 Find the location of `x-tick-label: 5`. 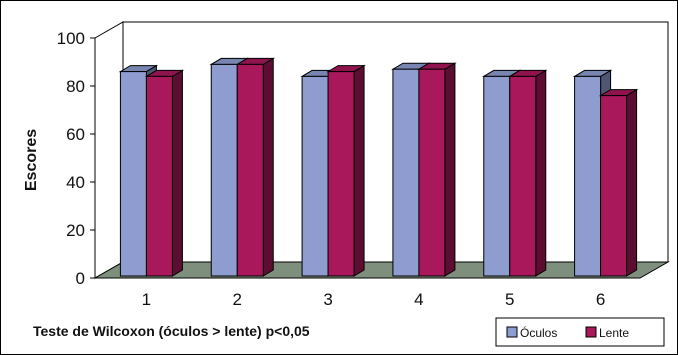

x-tick-label: 5 is located at coordinates (509, 299).